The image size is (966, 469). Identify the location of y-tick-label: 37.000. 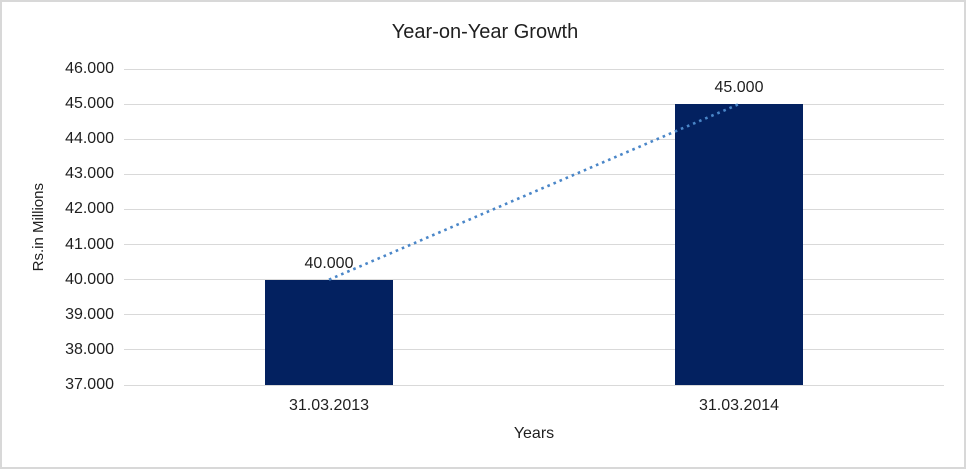
(89, 384).